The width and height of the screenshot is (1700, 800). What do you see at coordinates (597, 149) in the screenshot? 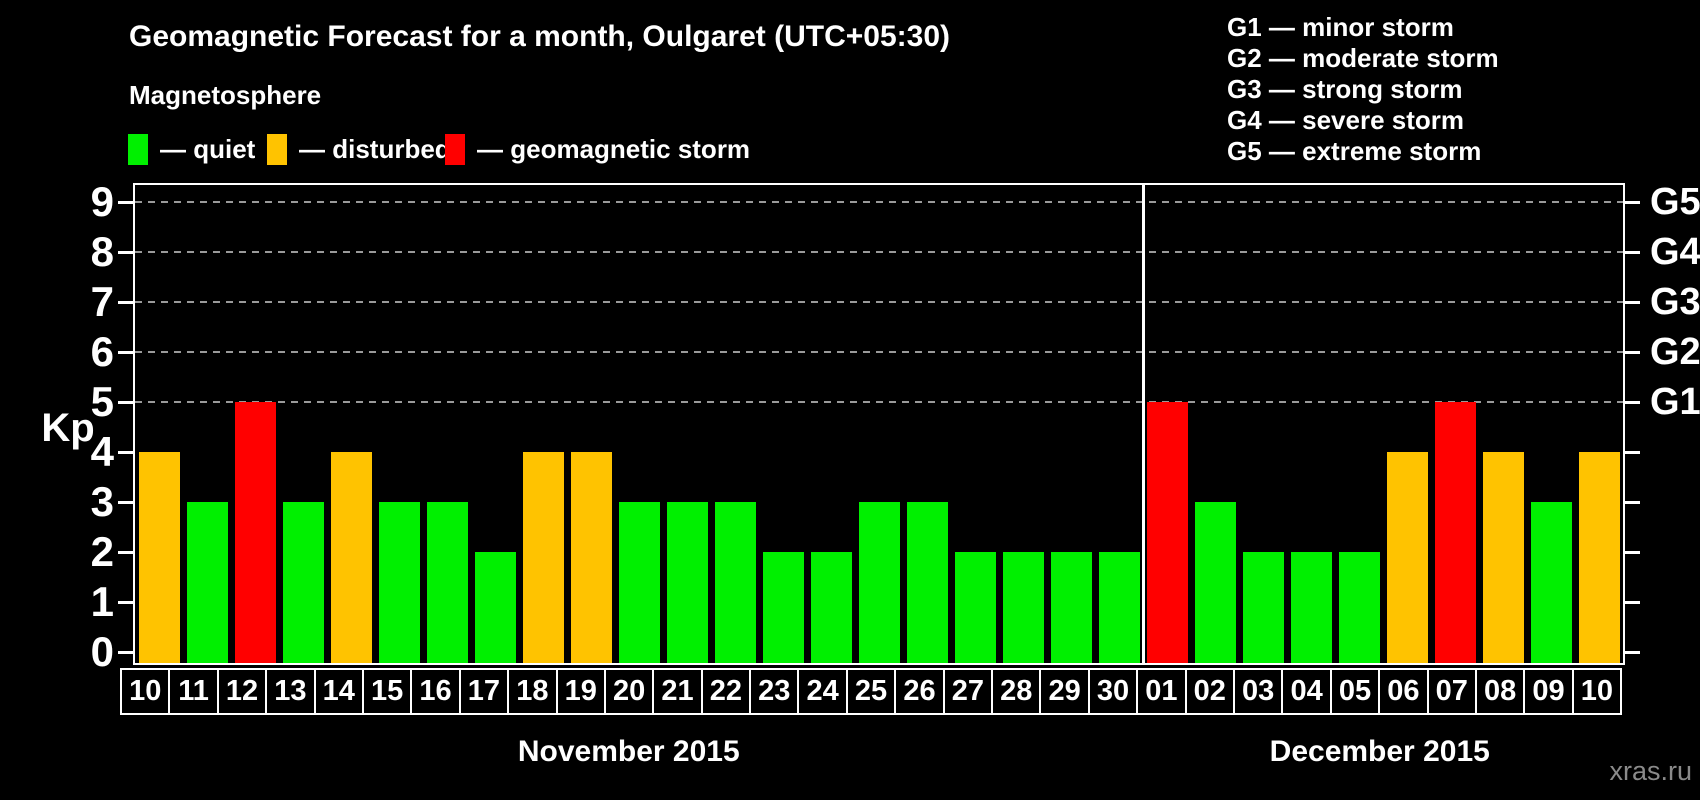
I see `legend-item-storm: — geomagnetic storm` at bounding box center [597, 149].